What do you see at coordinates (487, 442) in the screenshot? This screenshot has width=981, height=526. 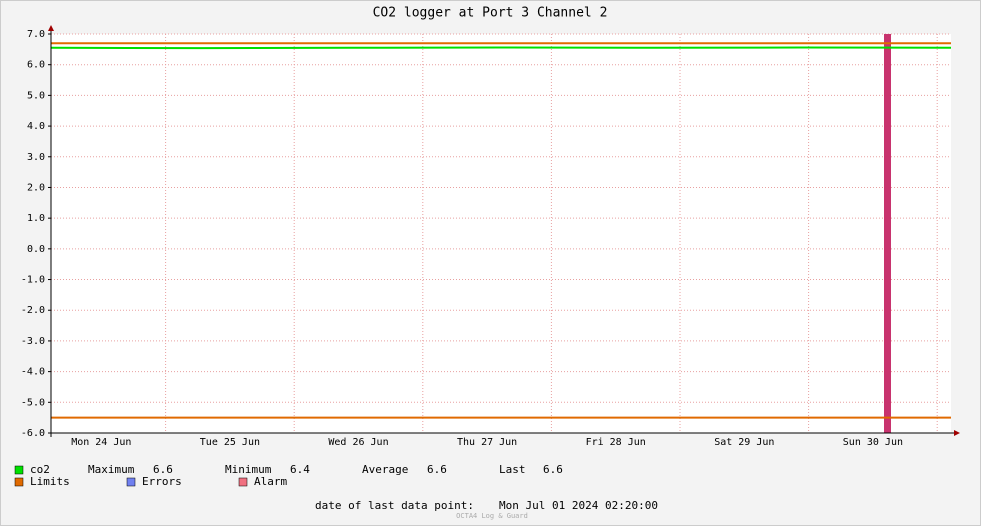 I see `x-tick-label: Thu 27 Jun` at bounding box center [487, 442].